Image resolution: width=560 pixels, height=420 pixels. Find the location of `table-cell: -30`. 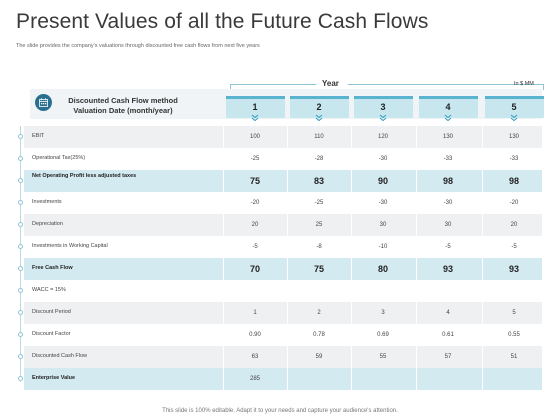

table-cell: -30 is located at coordinates (383, 159).